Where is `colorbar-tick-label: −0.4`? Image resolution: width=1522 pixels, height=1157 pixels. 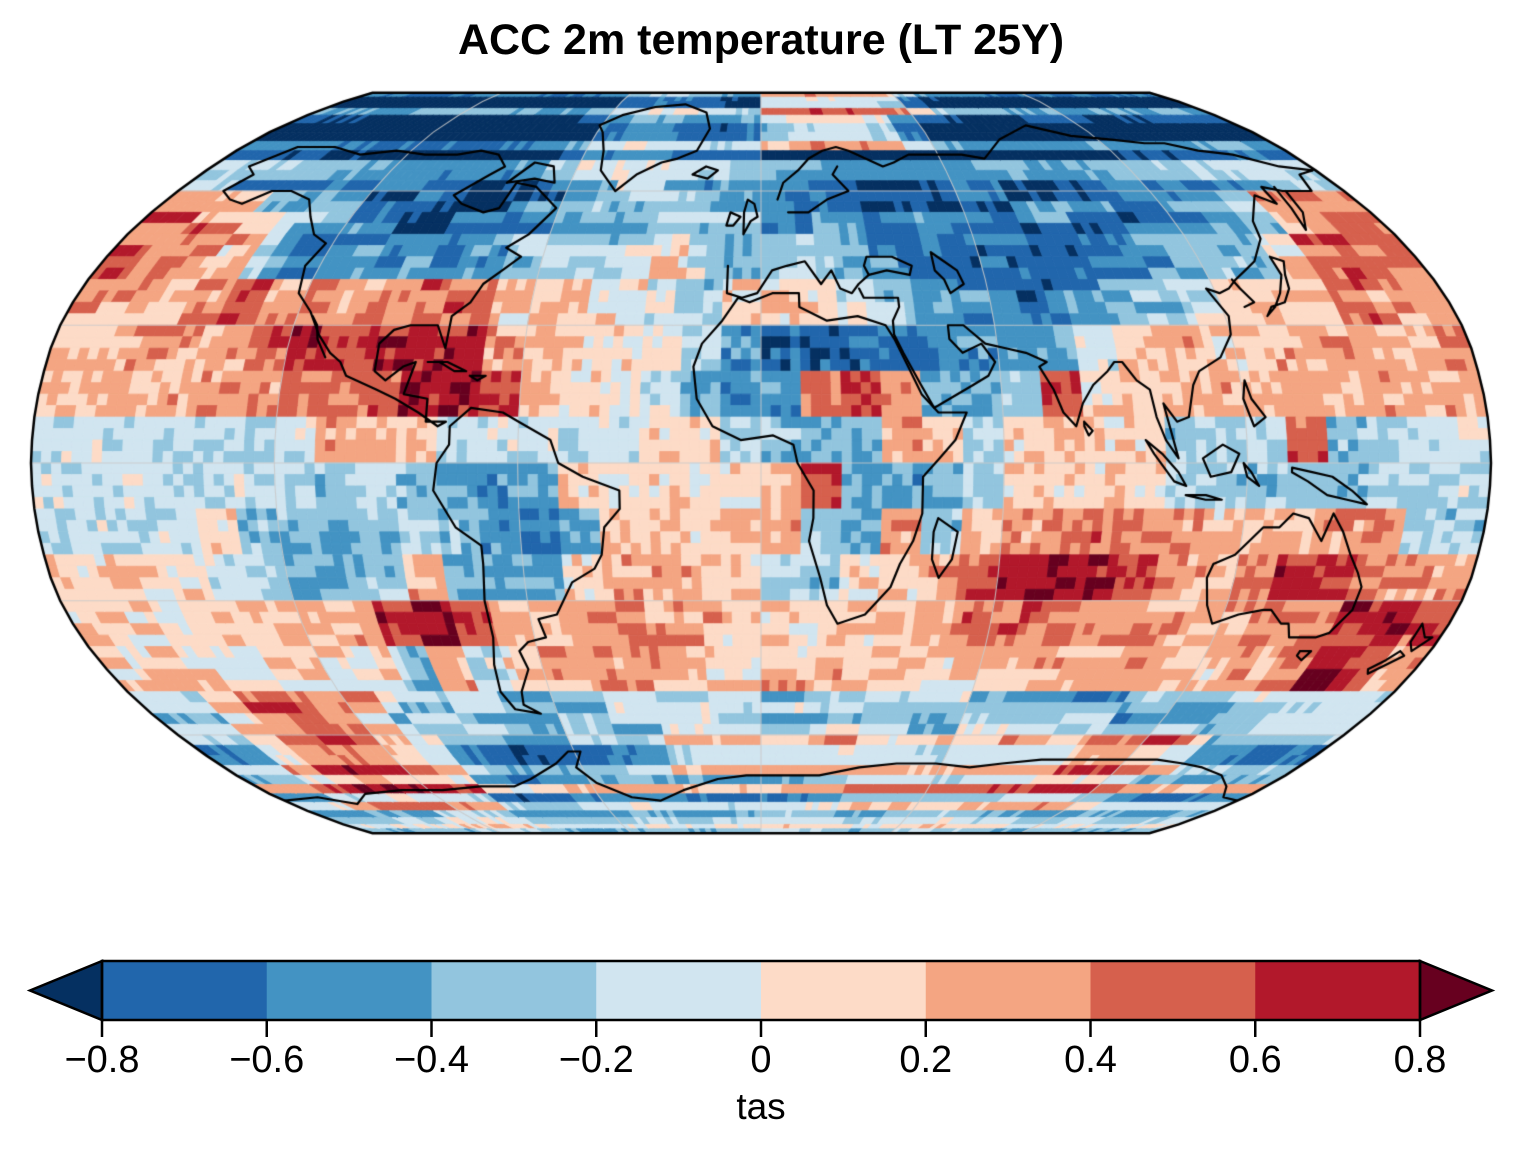
colorbar-tick-label: −0.4 is located at coordinates (431, 1060).